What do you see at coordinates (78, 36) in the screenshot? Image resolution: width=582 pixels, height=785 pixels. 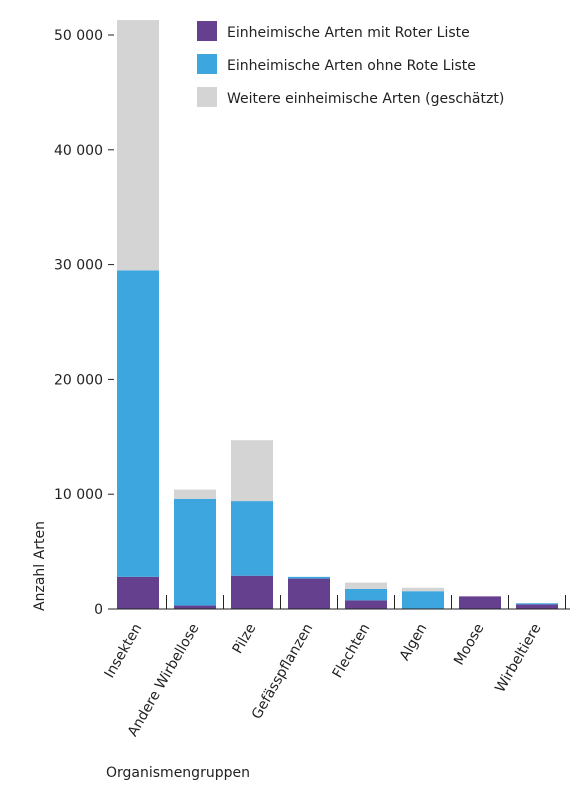 I see `y-tick-label: 50 000` at bounding box center [78, 36].